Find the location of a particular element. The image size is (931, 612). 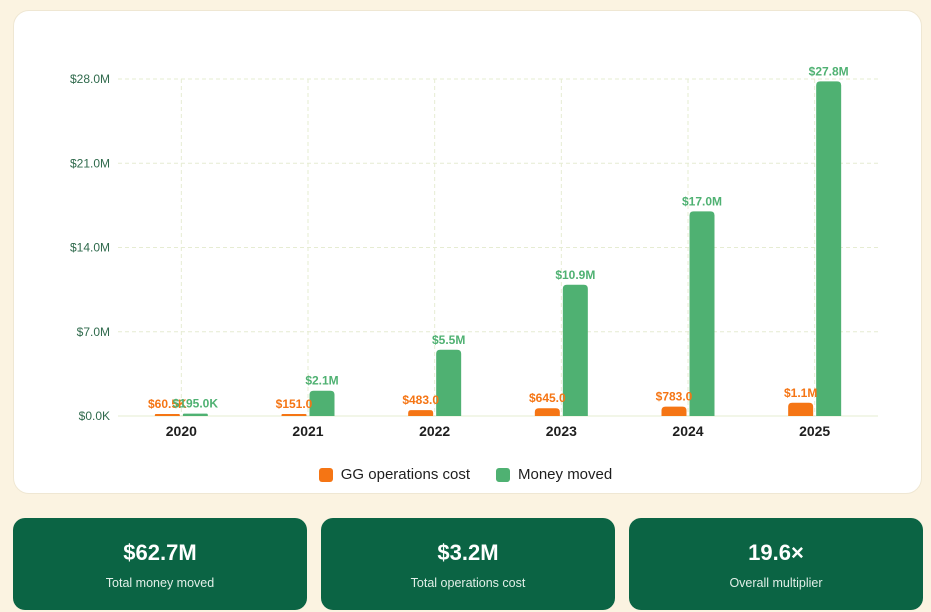

stat-card-money-moved: $62.7M Total money moved is located at coordinates (160, 564).